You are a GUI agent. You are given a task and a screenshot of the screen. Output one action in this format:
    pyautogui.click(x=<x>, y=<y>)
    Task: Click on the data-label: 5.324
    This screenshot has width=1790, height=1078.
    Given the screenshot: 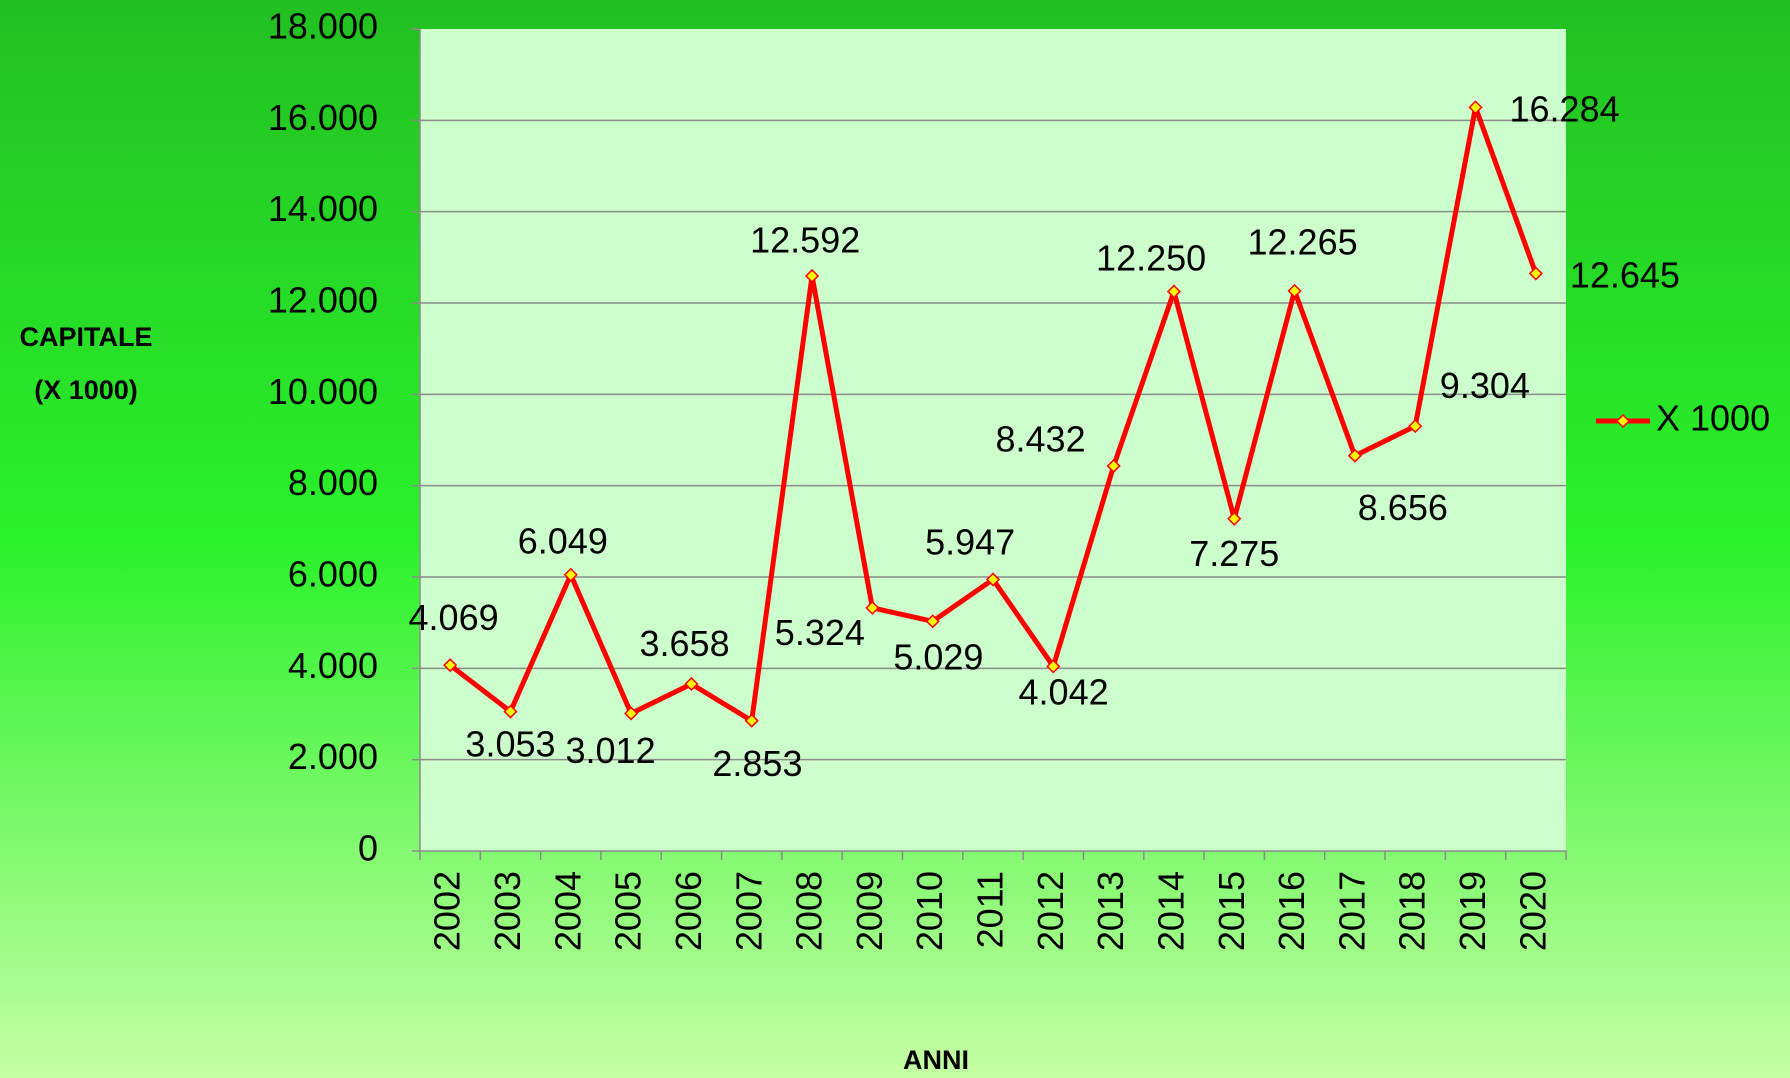 What is the action you would take?
    pyautogui.click(x=820, y=632)
    